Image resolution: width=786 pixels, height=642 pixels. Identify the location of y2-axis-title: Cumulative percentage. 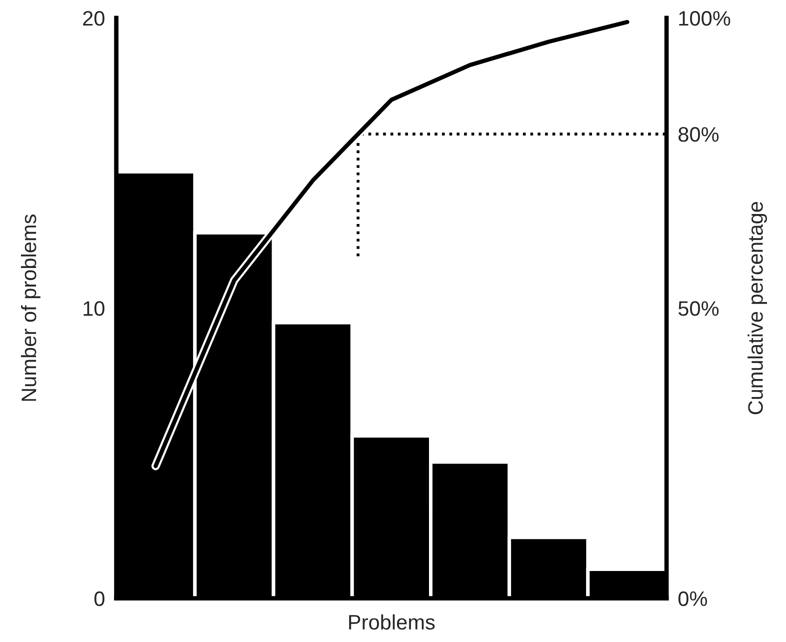
(758, 308).